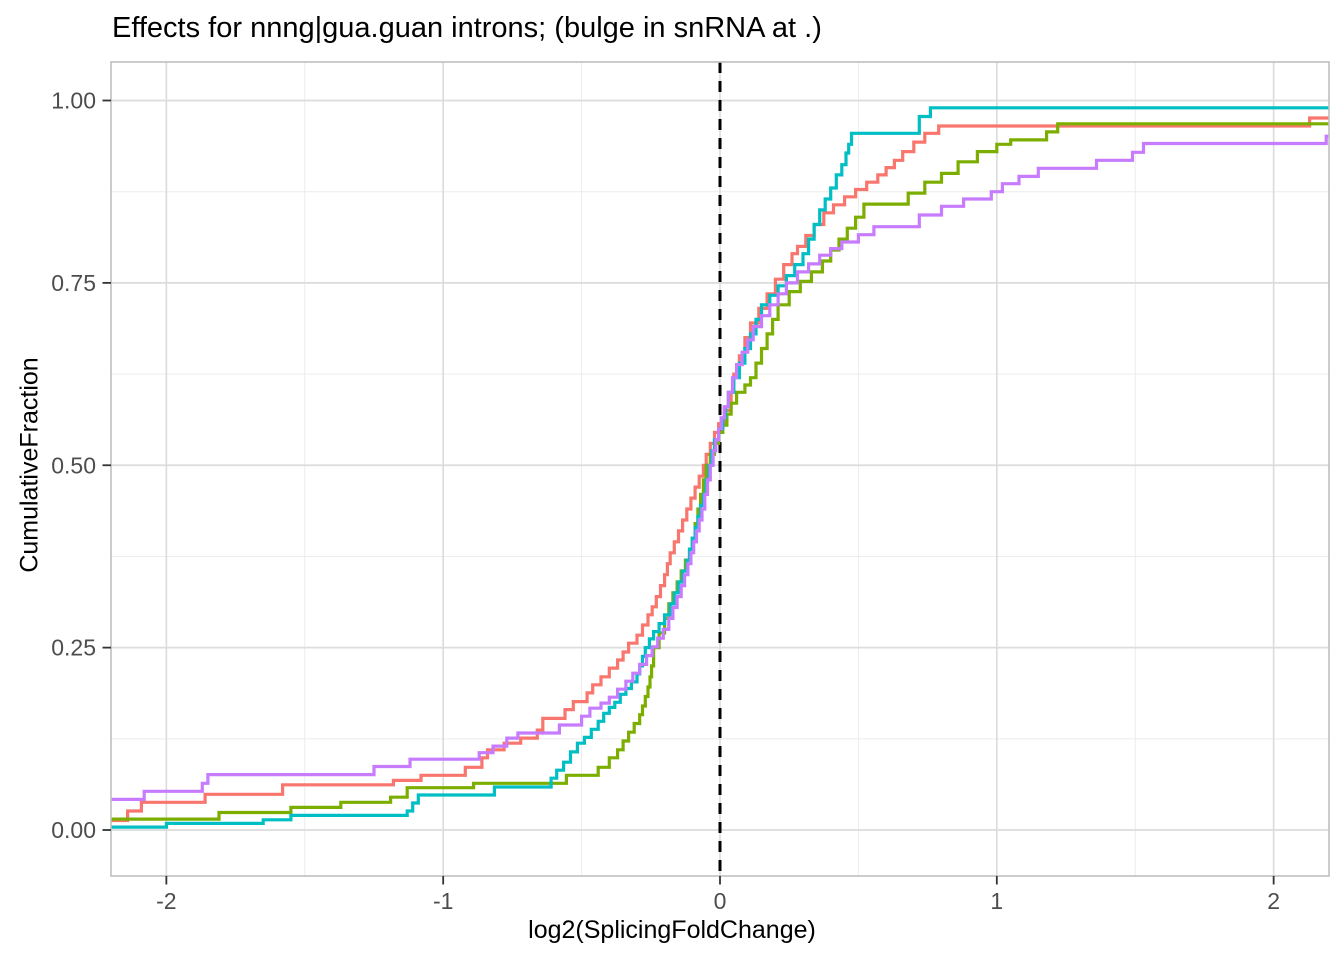 This screenshot has width=1344, height=960. What do you see at coordinates (1273, 901) in the screenshot?
I see `x-tick-label: 2` at bounding box center [1273, 901].